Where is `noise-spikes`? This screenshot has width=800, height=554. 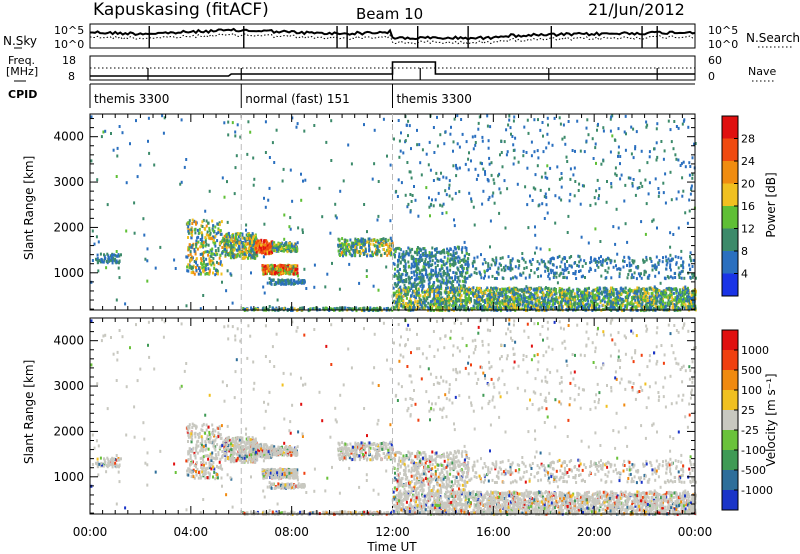 noise-spikes is located at coordinates (403, 37).